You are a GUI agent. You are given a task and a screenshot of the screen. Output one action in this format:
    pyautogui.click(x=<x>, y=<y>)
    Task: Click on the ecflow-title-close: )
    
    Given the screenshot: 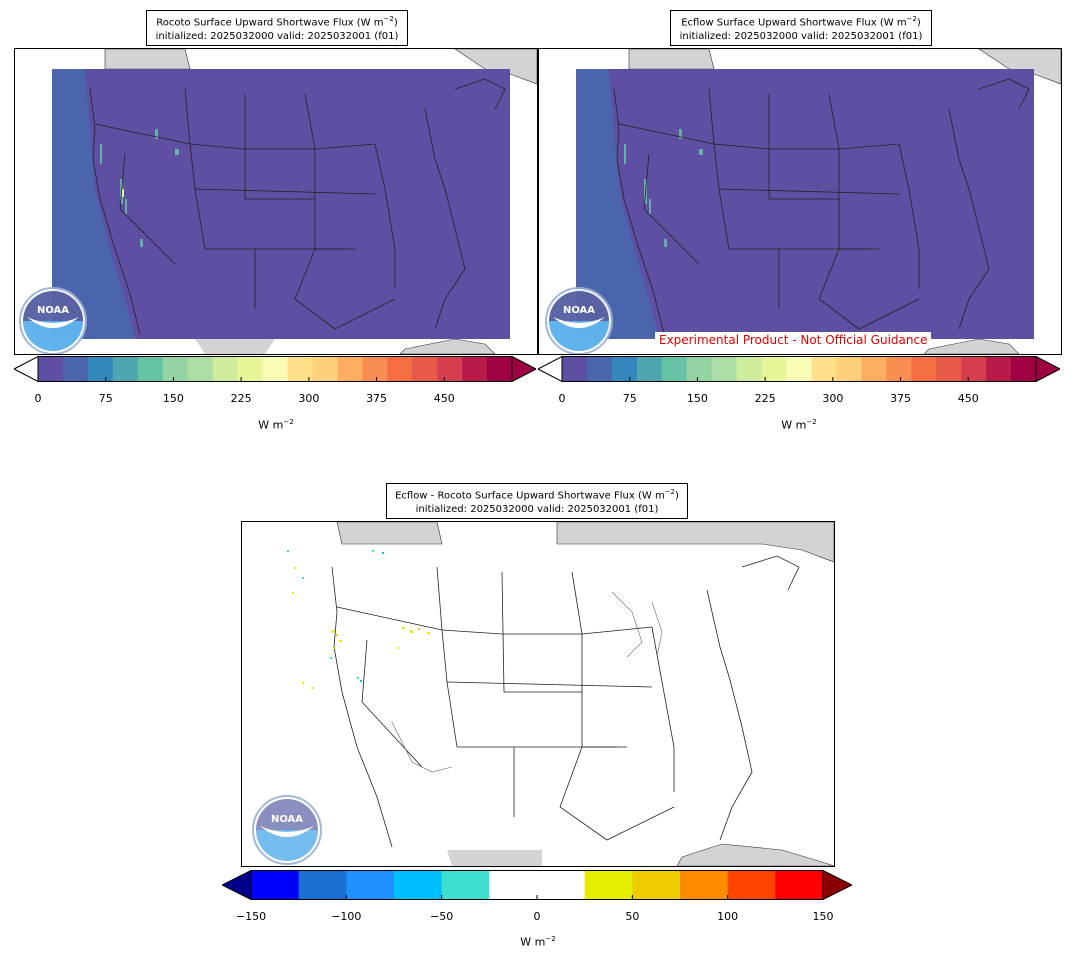 What is the action you would take?
    pyautogui.click(x=918, y=23)
    